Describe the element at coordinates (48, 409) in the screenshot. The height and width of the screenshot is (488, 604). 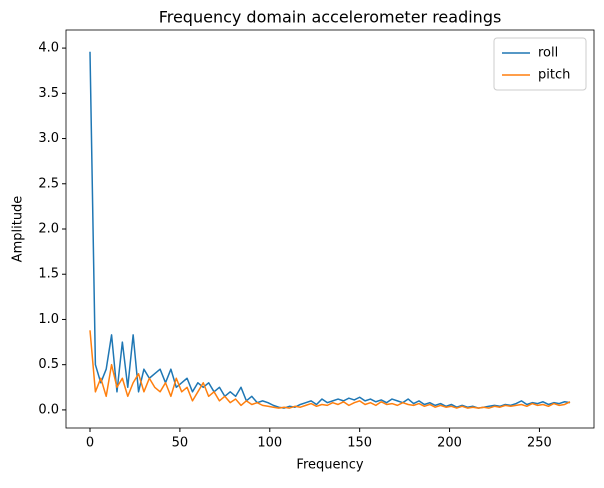
I see `y-tick-label: 0.0` at that location.